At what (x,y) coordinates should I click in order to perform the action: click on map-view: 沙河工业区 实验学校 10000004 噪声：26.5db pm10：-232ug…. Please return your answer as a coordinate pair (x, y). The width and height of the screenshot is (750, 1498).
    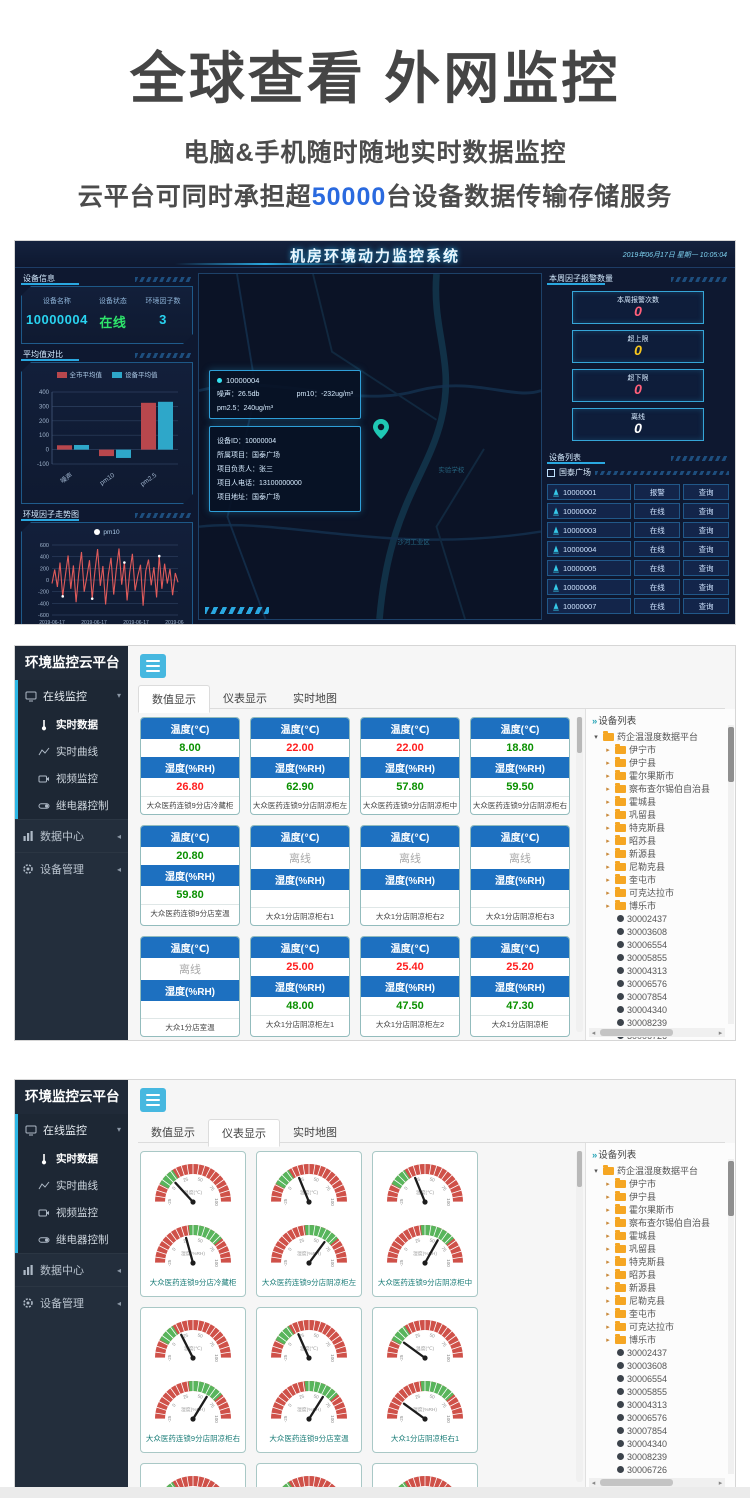
    Looking at the image, I should click on (370, 446).